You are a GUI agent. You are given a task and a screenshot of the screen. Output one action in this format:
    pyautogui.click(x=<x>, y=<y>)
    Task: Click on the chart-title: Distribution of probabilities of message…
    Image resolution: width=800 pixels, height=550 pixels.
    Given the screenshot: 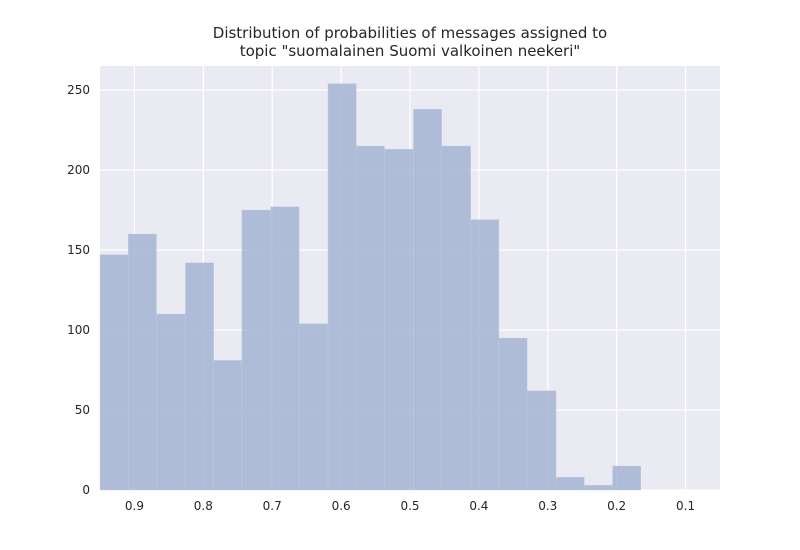 What is the action you would take?
    pyautogui.click(x=400, y=42)
    